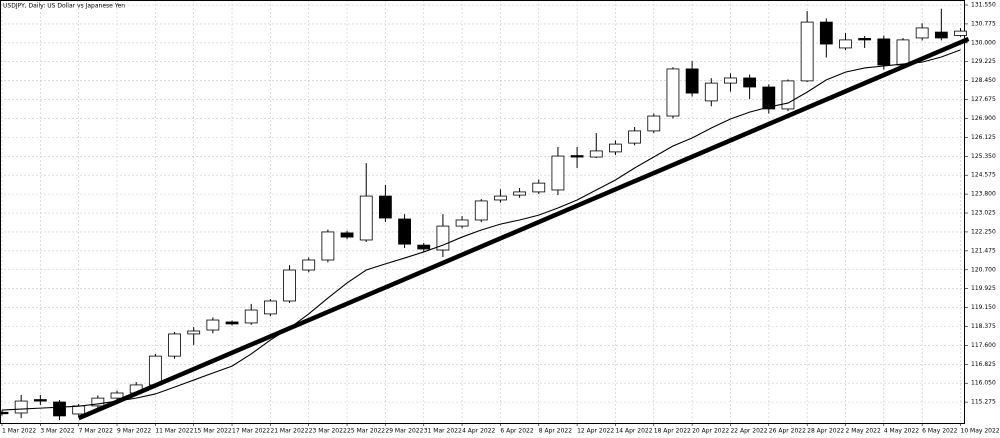  Describe the element at coordinates (983, 175) in the screenshot. I see `y-tick-label: 124.575` at that location.